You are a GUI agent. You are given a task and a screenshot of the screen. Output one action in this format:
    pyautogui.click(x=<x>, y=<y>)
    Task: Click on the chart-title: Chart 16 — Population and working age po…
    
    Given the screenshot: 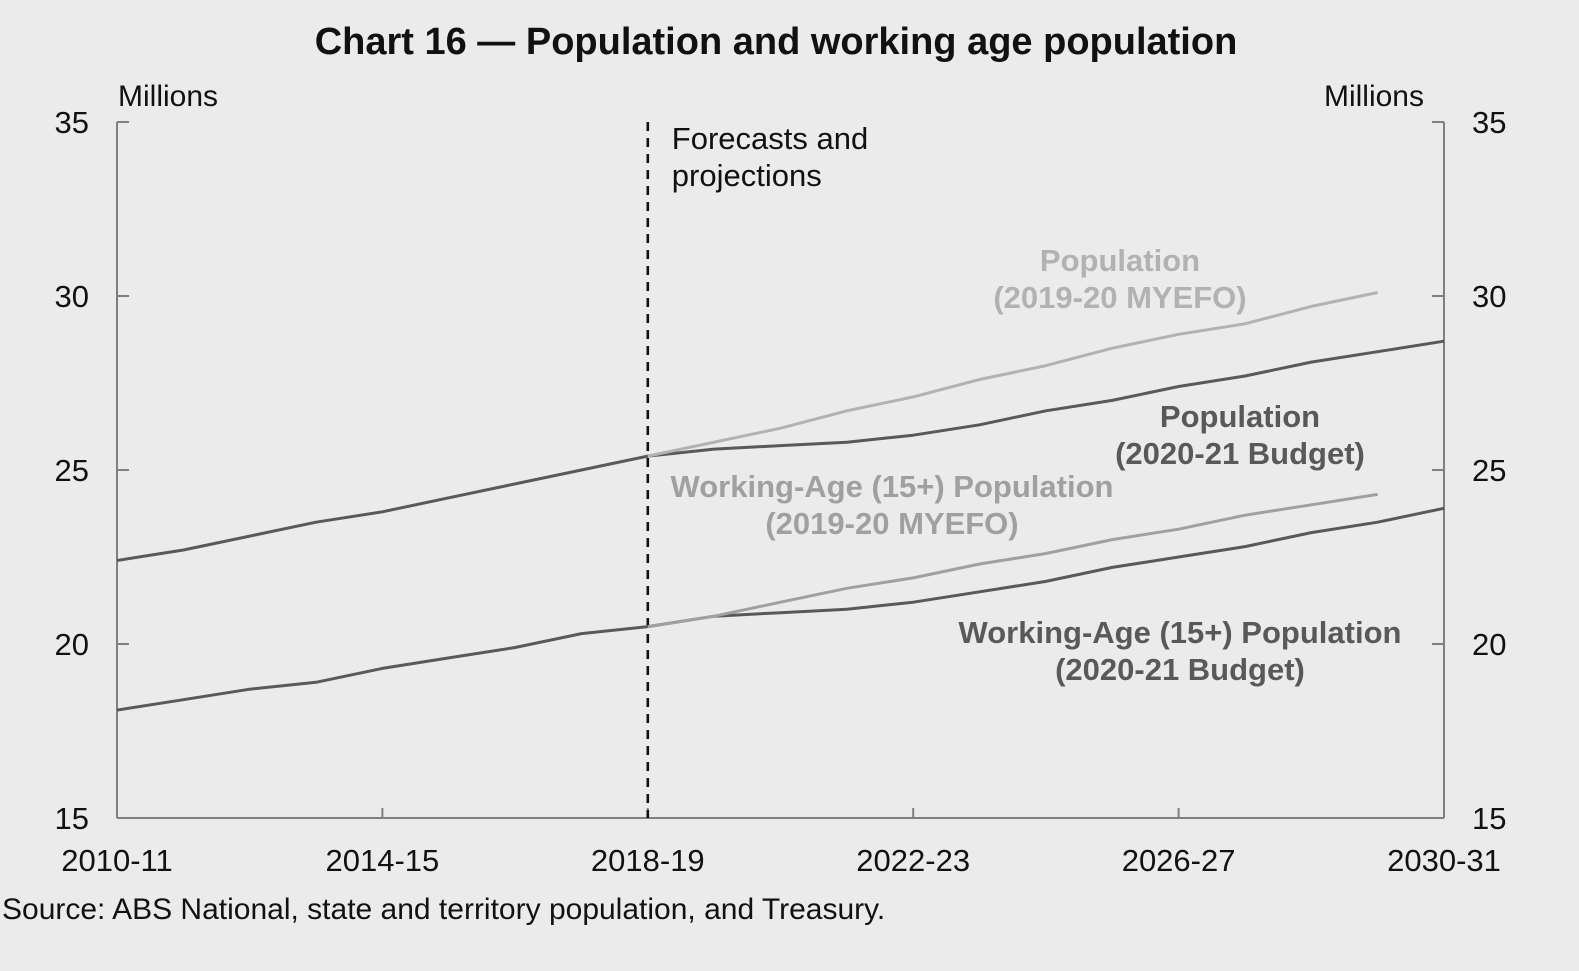 What is the action you would take?
    pyautogui.click(x=776, y=42)
    